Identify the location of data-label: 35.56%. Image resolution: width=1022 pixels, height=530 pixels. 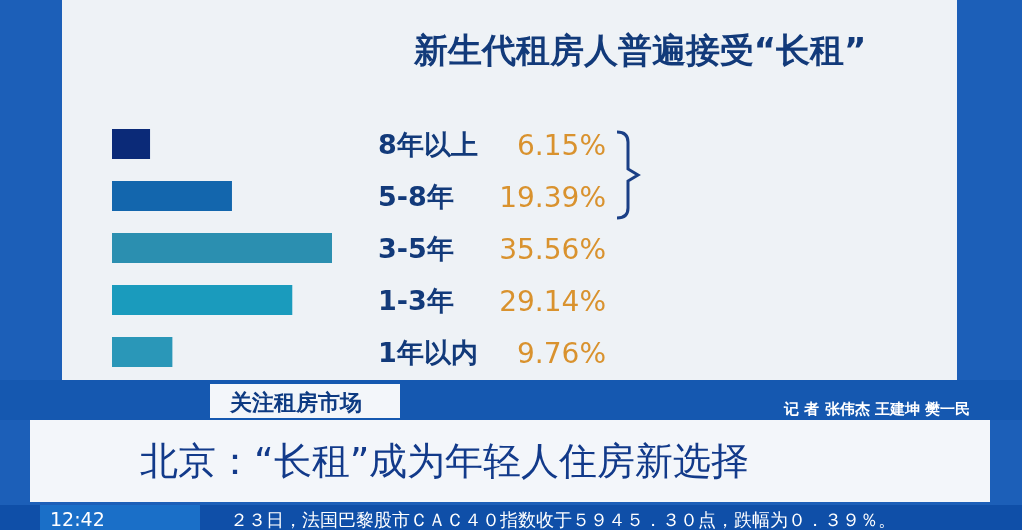
(552, 249).